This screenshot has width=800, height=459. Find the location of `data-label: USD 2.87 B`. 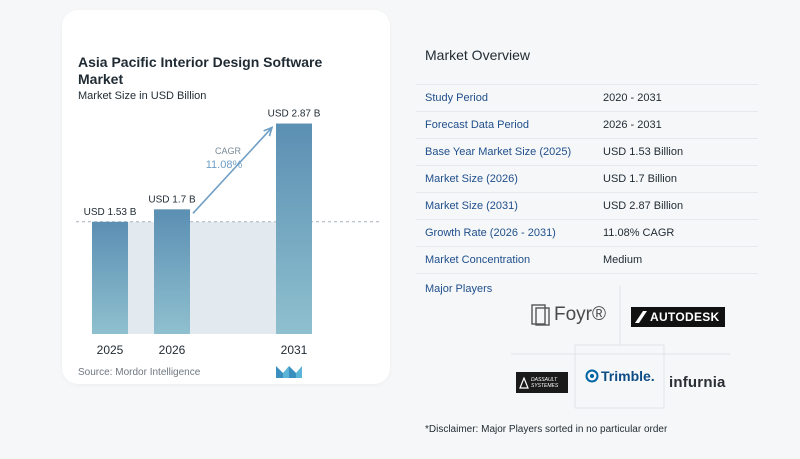

data-label: USD 2.87 B is located at coordinates (294, 114).